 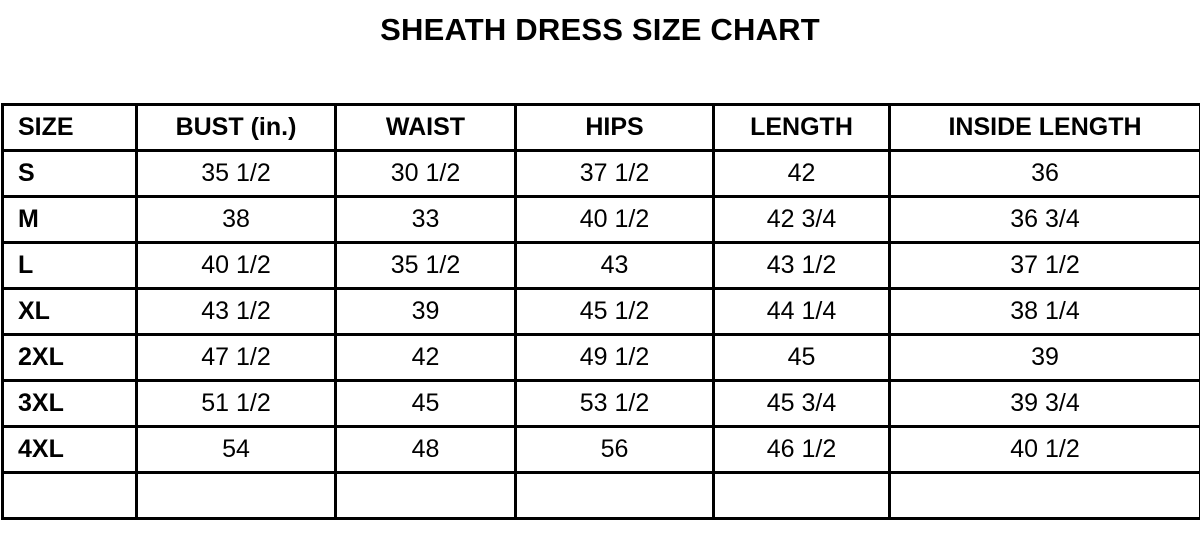 I want to click on cell-waist: 45, so click(x=425, y=403).